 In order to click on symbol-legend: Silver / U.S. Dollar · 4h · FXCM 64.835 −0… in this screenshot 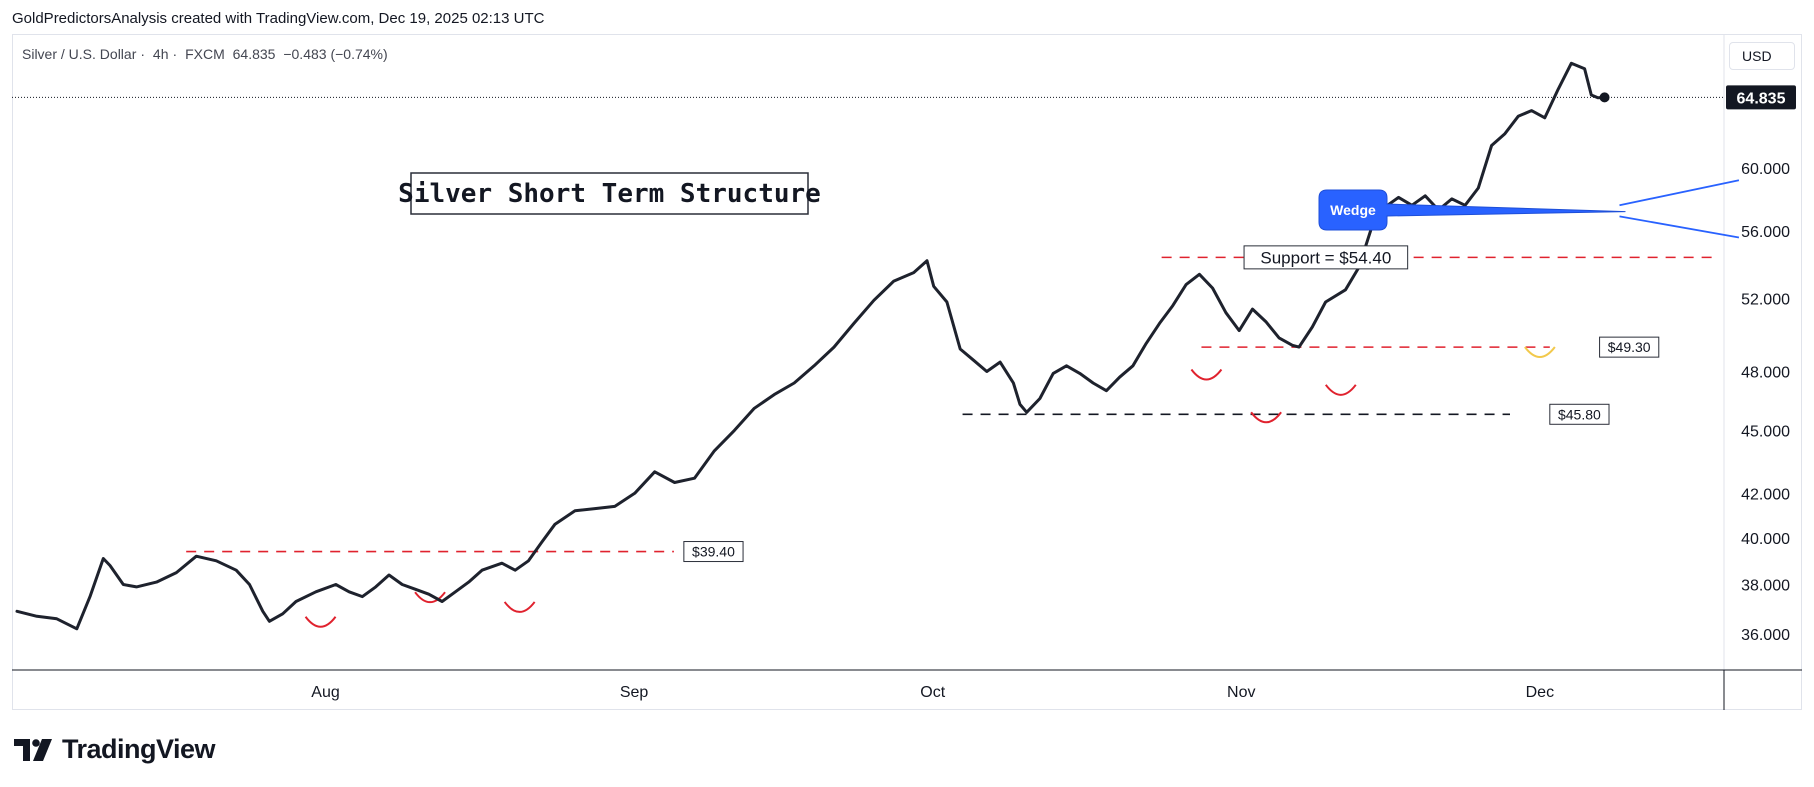, I will do `click(207, 54)`.